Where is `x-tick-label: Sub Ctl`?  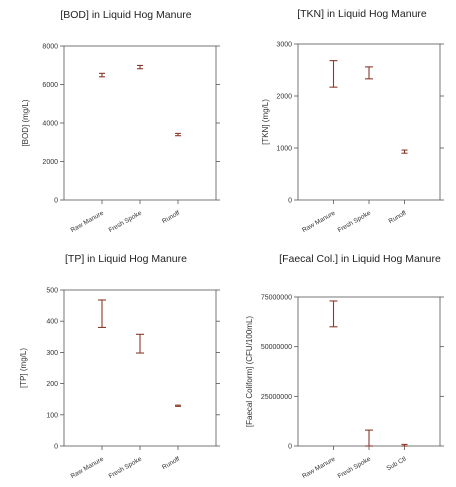 x-tick-label: Sub Ctl is located at coordinates (397, 463).